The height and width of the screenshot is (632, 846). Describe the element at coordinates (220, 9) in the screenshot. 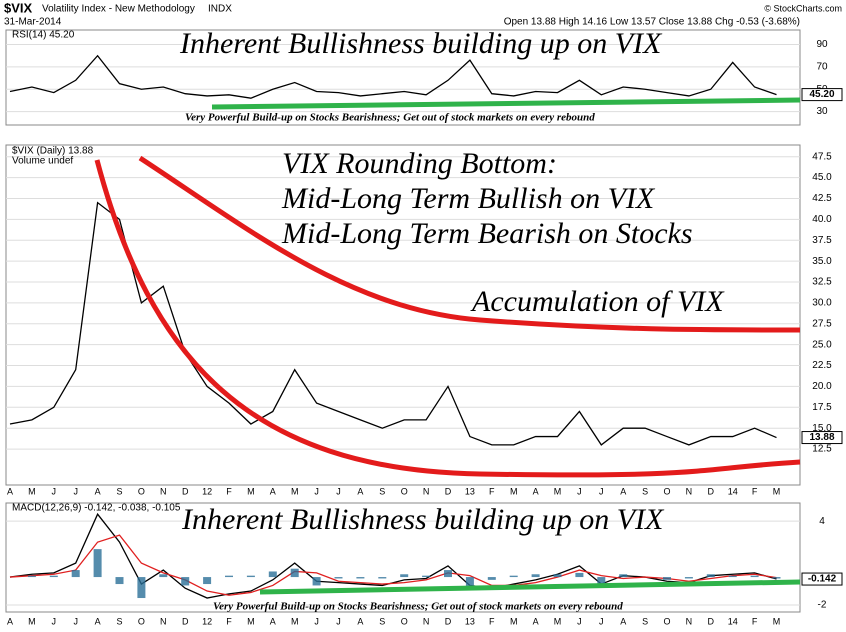

I see `exchange: INDX` at that location.